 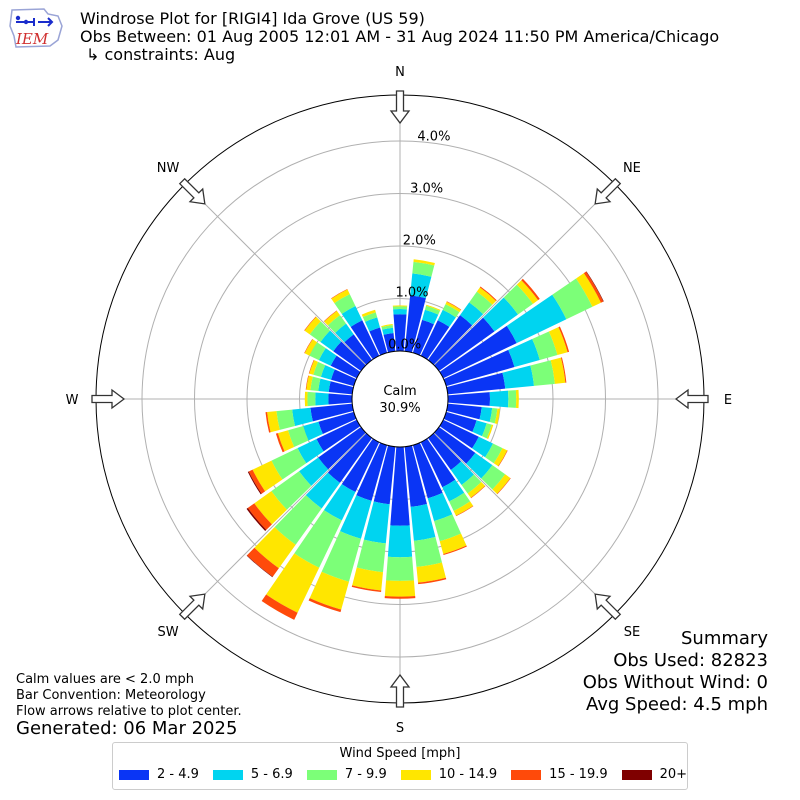 I want to click on summary-obs-used: Obs Used: 82823, so click(x=690, y=660).